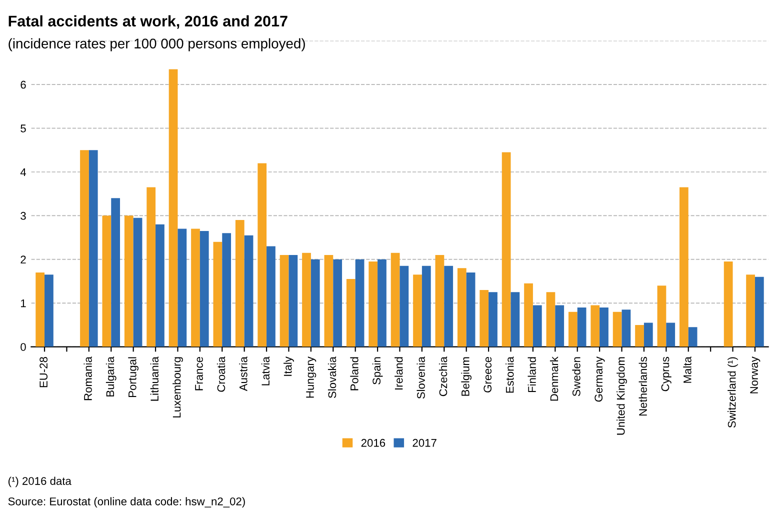 This screenshot has width=780, height=510. I want to click on x-tick-label: Luxembourg, so click(177, 387).